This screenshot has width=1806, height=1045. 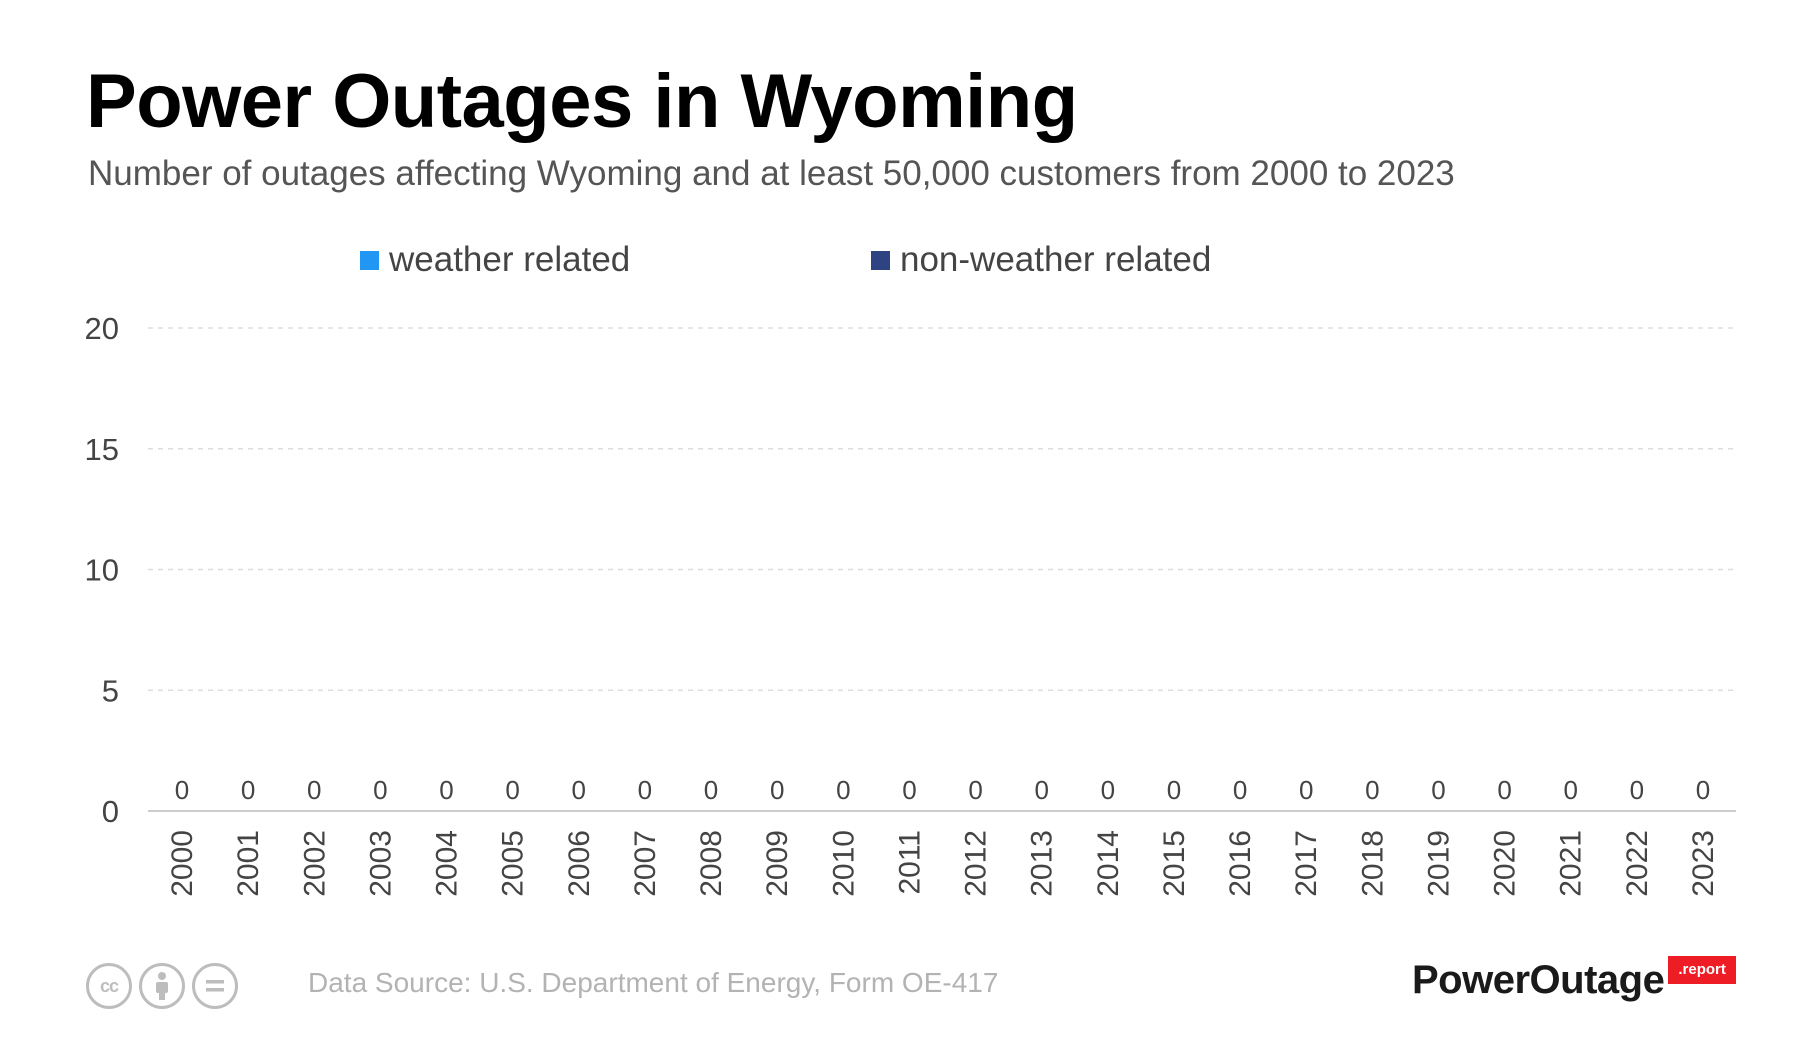 What do you see at coordinates (579, 863) in the screenshot?
I see `x-tick-label: 2006` at bounding box center [579, 863].